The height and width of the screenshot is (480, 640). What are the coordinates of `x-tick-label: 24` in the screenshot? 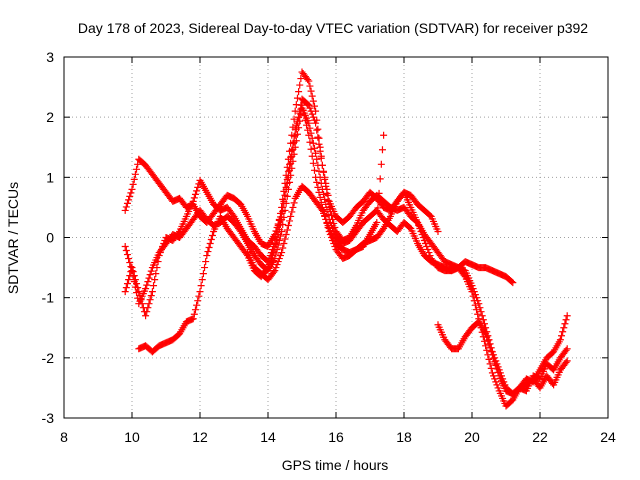 It's located at (608, 437).